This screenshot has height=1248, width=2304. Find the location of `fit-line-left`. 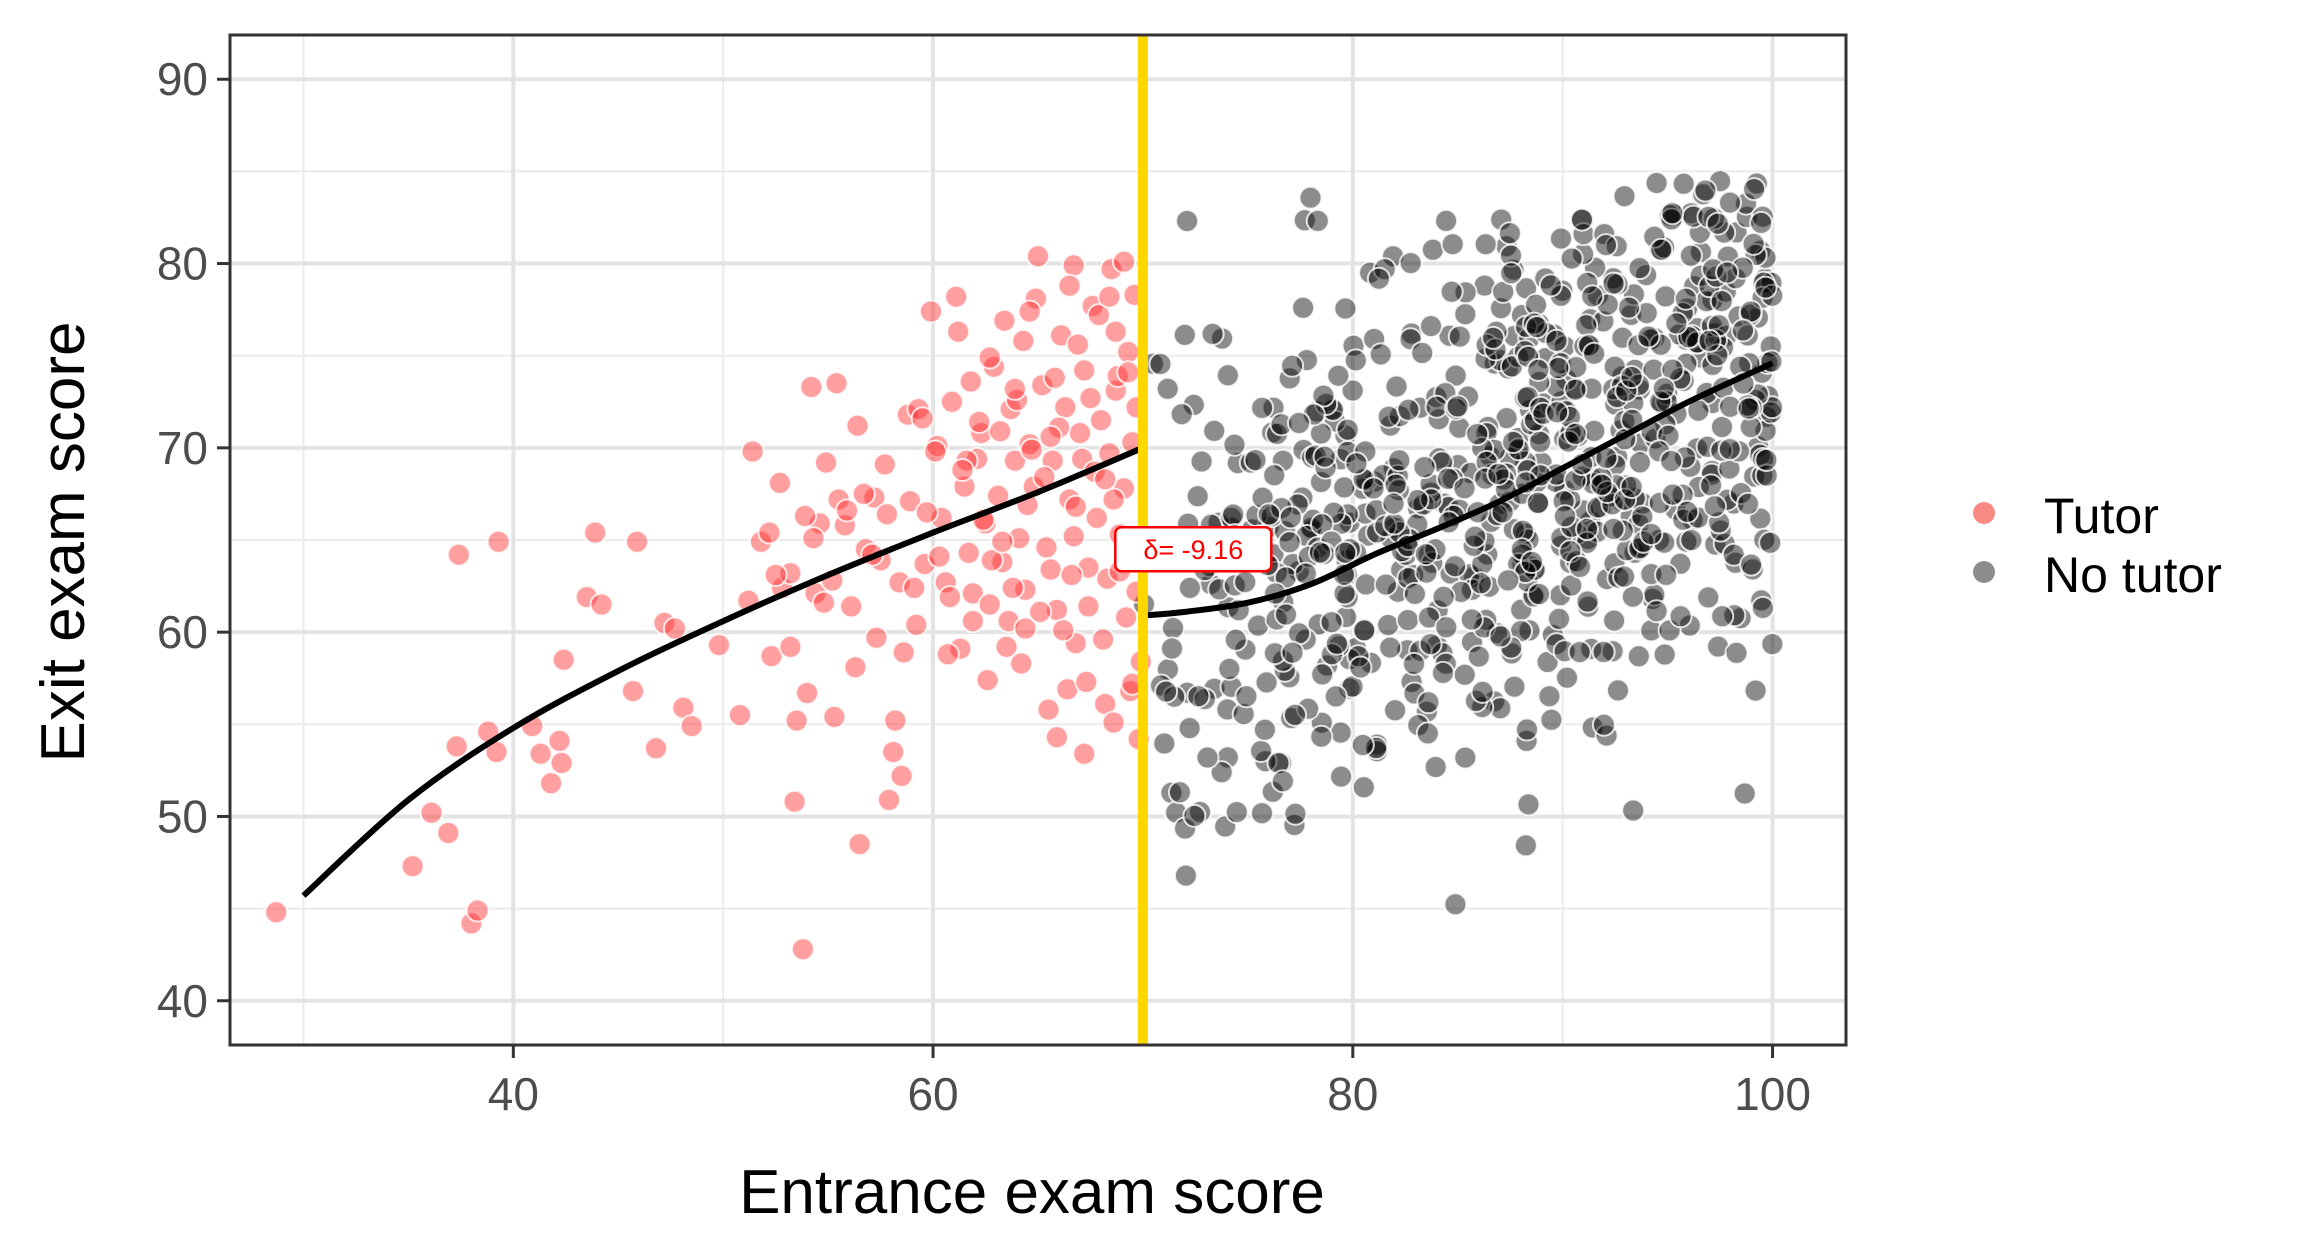

fit-line-left is located at coordinates (723, 671).